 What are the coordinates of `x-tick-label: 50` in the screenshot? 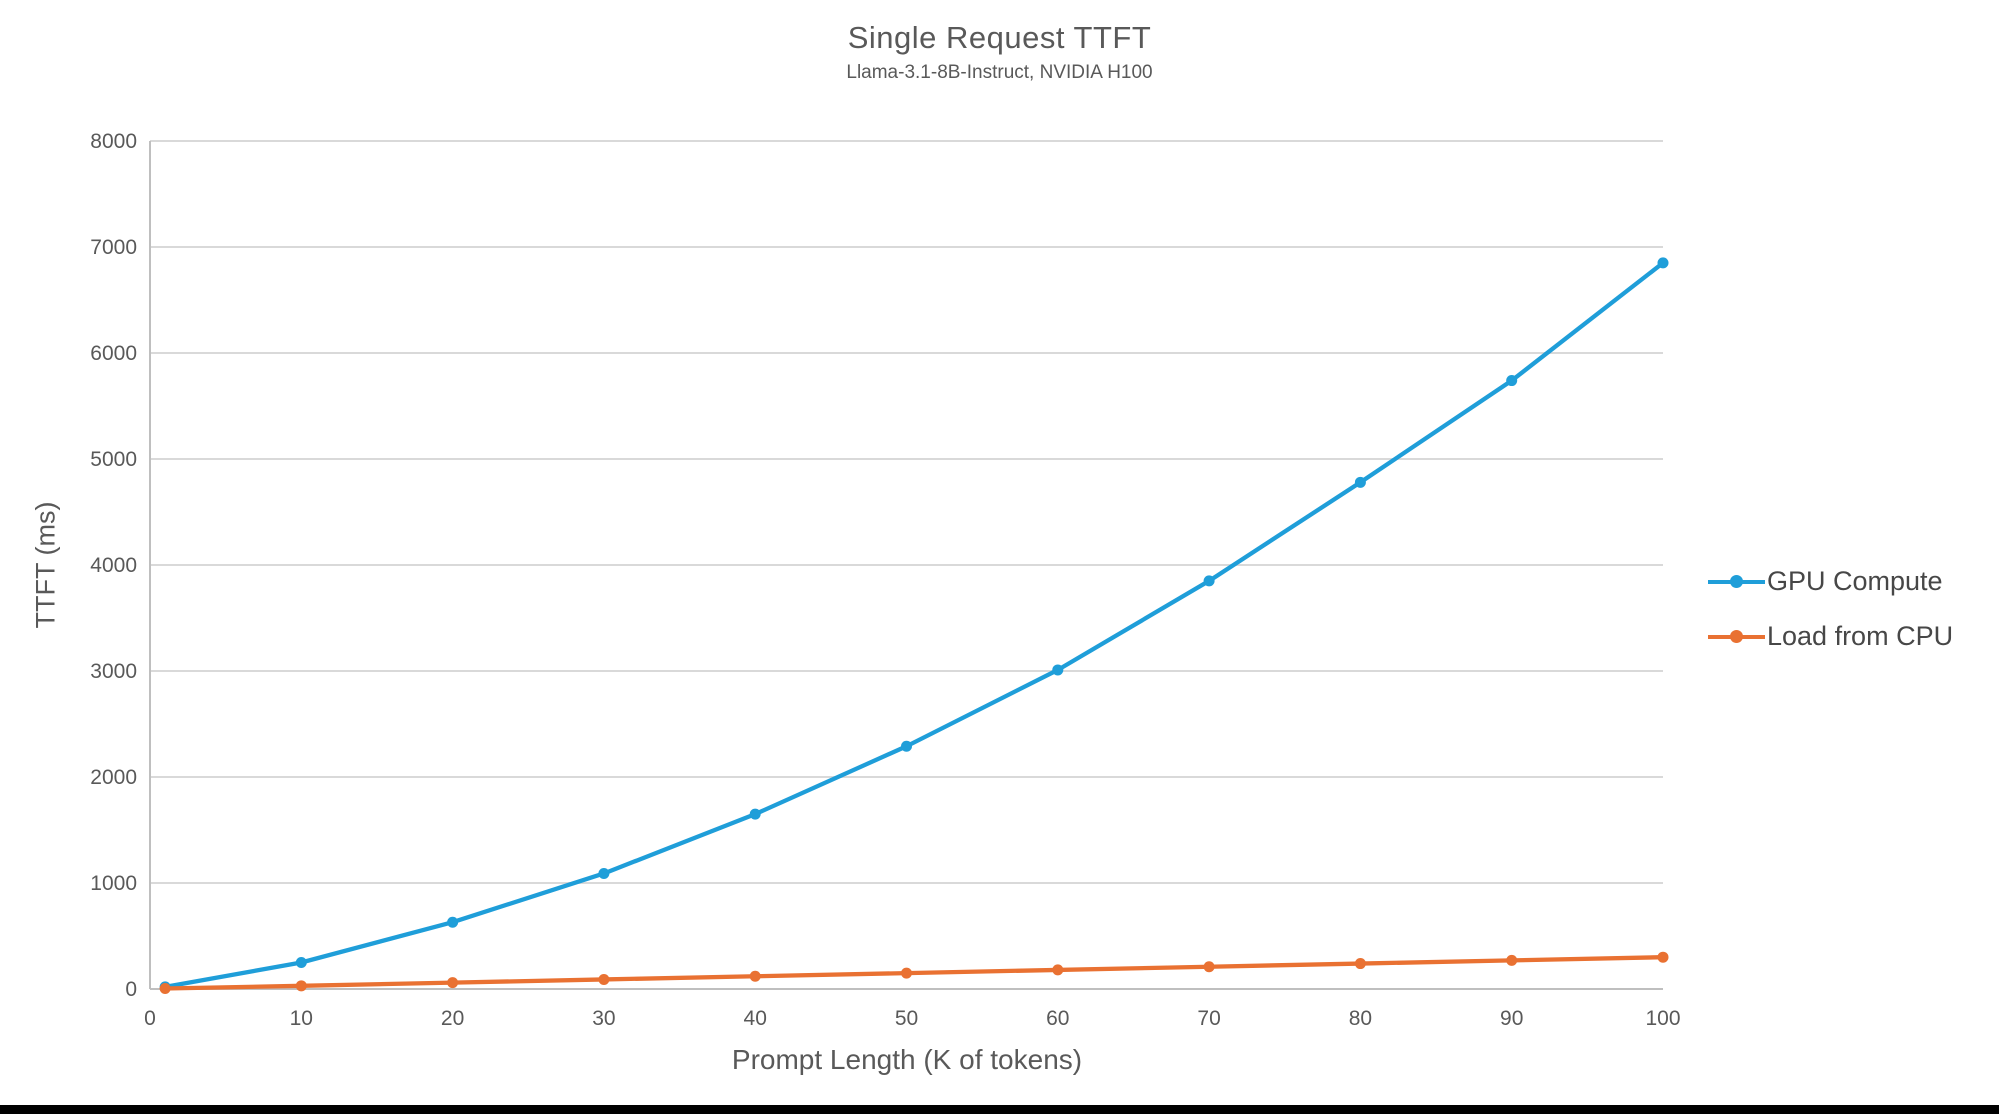 It's located at (906, 1018).